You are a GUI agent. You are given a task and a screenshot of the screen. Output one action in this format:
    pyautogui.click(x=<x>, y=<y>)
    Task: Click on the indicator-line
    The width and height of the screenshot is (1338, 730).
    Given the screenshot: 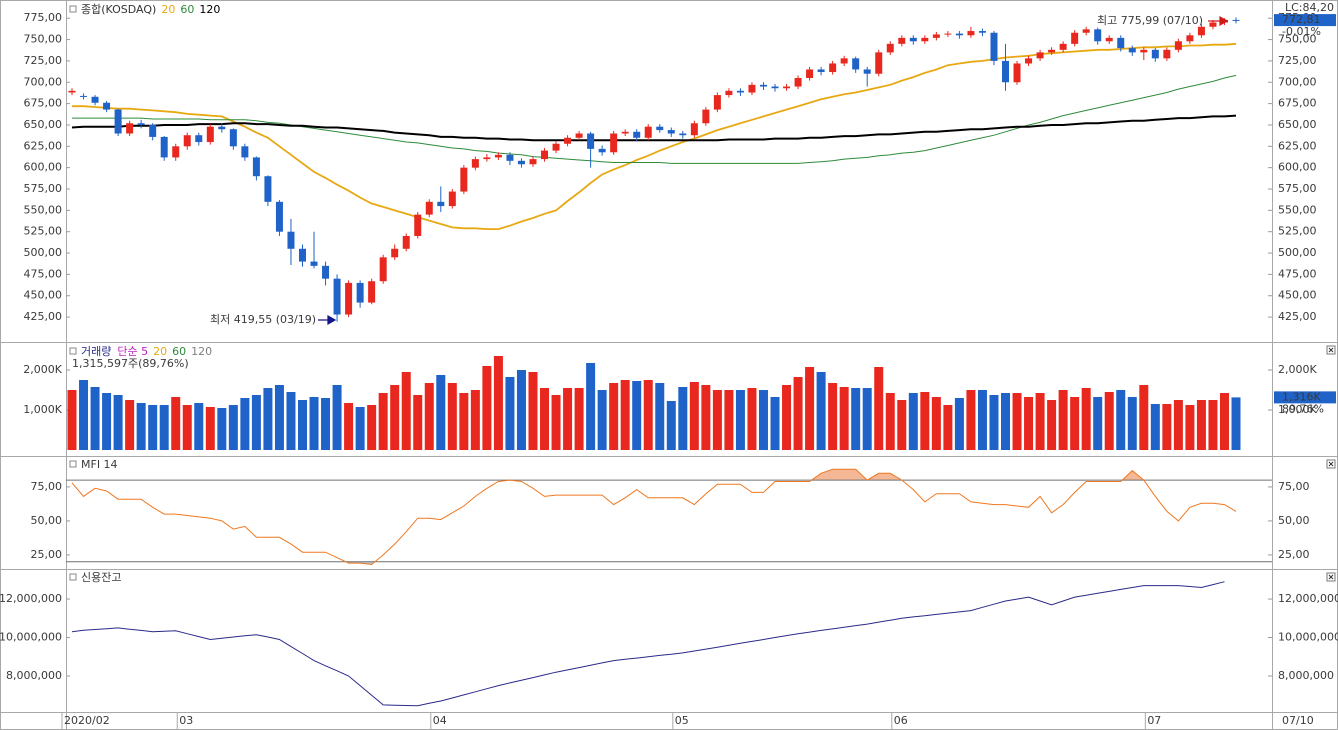 What is the action you would take?
    pyautogui.click(x=648, y=644)
    